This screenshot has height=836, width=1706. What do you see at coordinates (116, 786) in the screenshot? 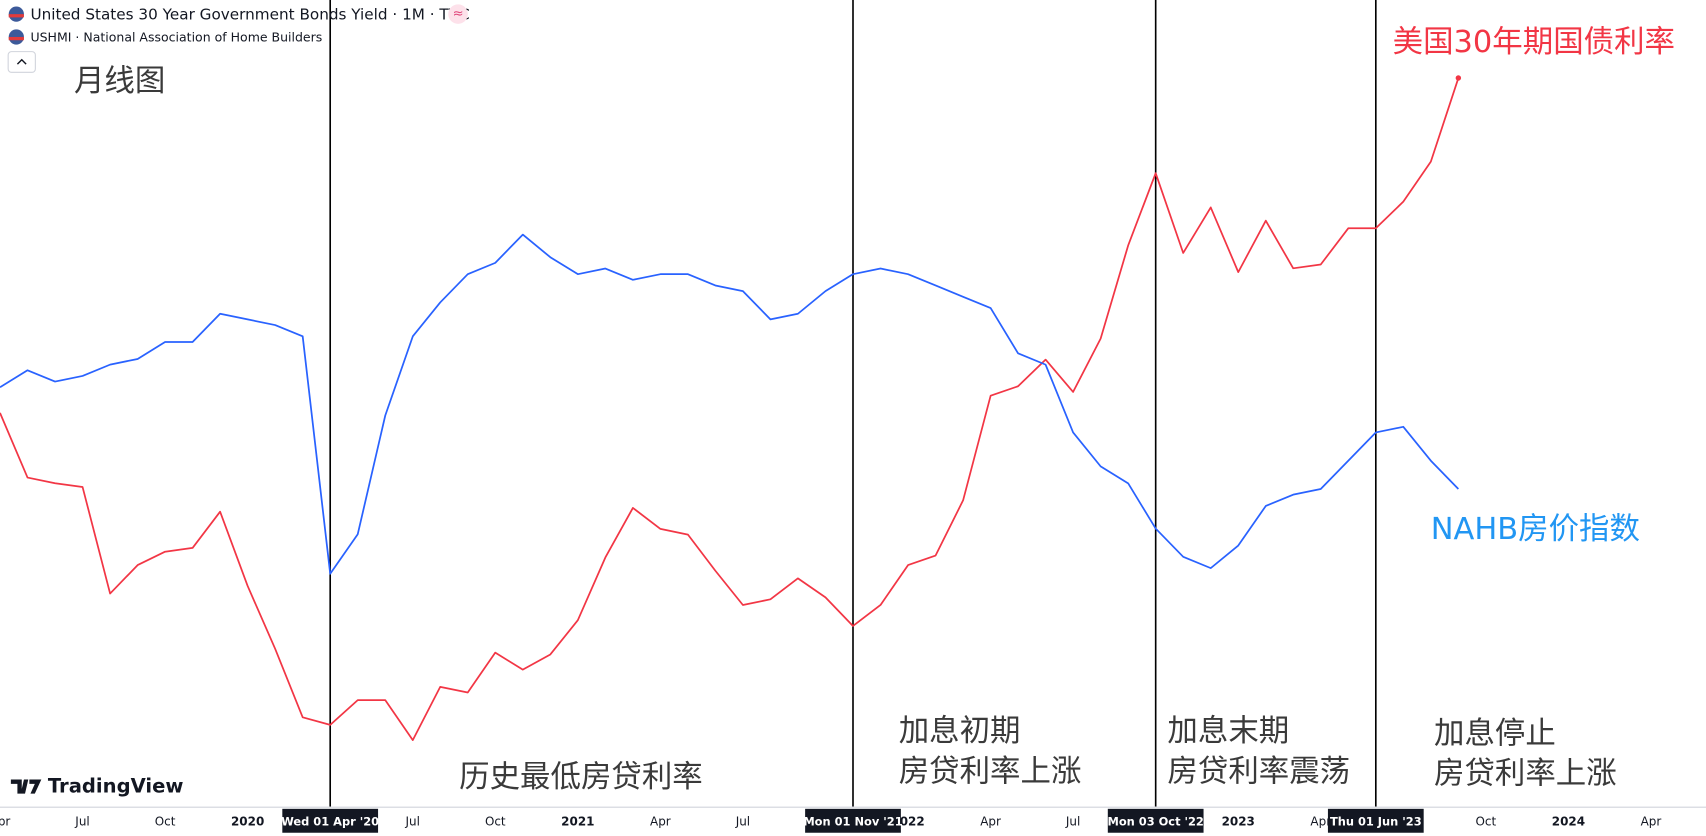
I see `watermark: TradingView` at bounding box center [116, 786].